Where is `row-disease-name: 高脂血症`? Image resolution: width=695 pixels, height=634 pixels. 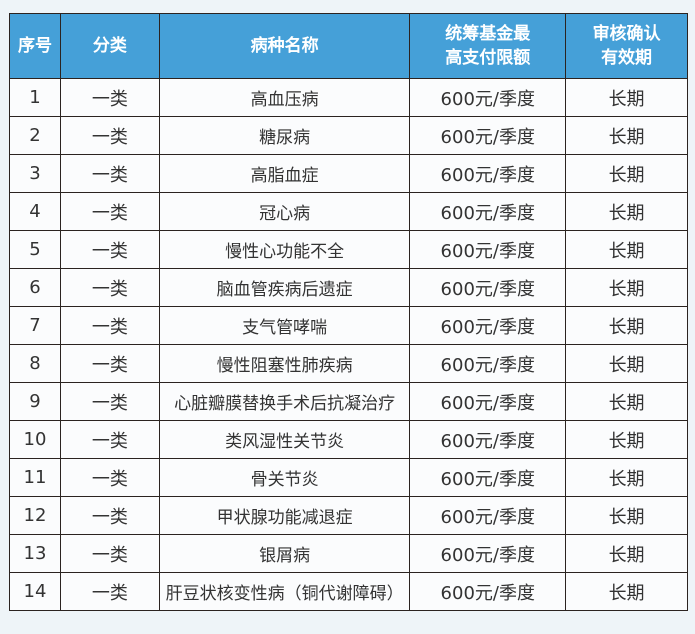
row-disease-name: 高脂血症 is located at coordinates (284, 173).